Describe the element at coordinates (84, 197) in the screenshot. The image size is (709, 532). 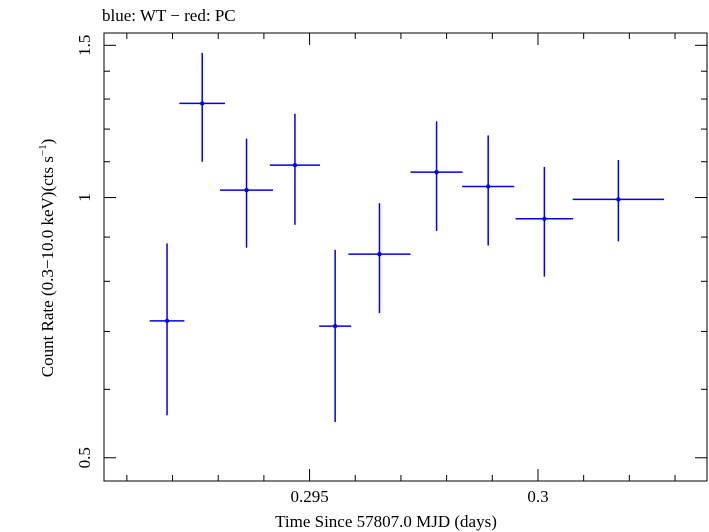
I see `y-tick-label: 1` at that location.